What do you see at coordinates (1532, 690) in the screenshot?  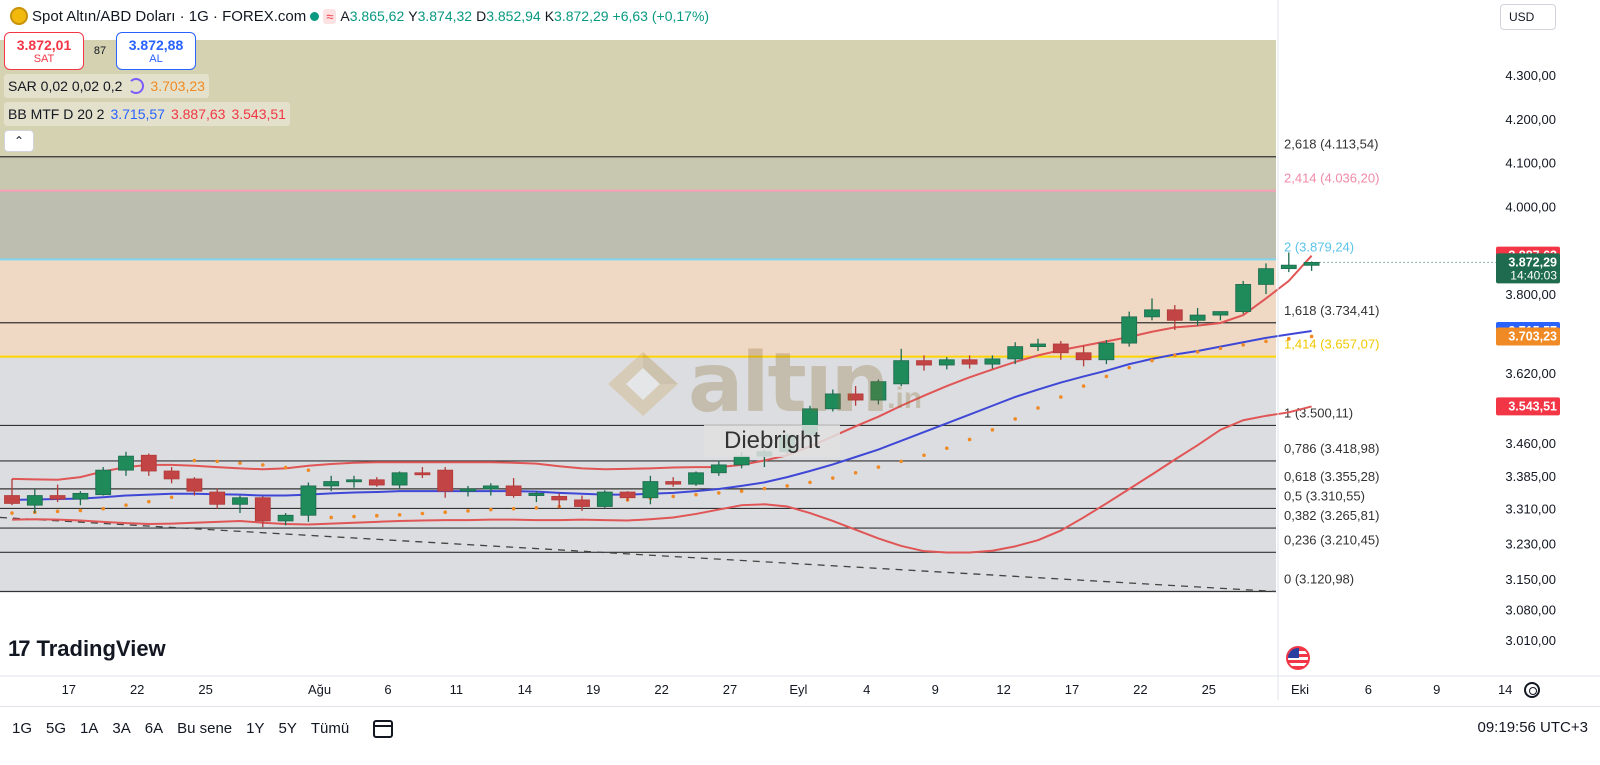 I see `gear-icon` at bounding box center [1532, 690].